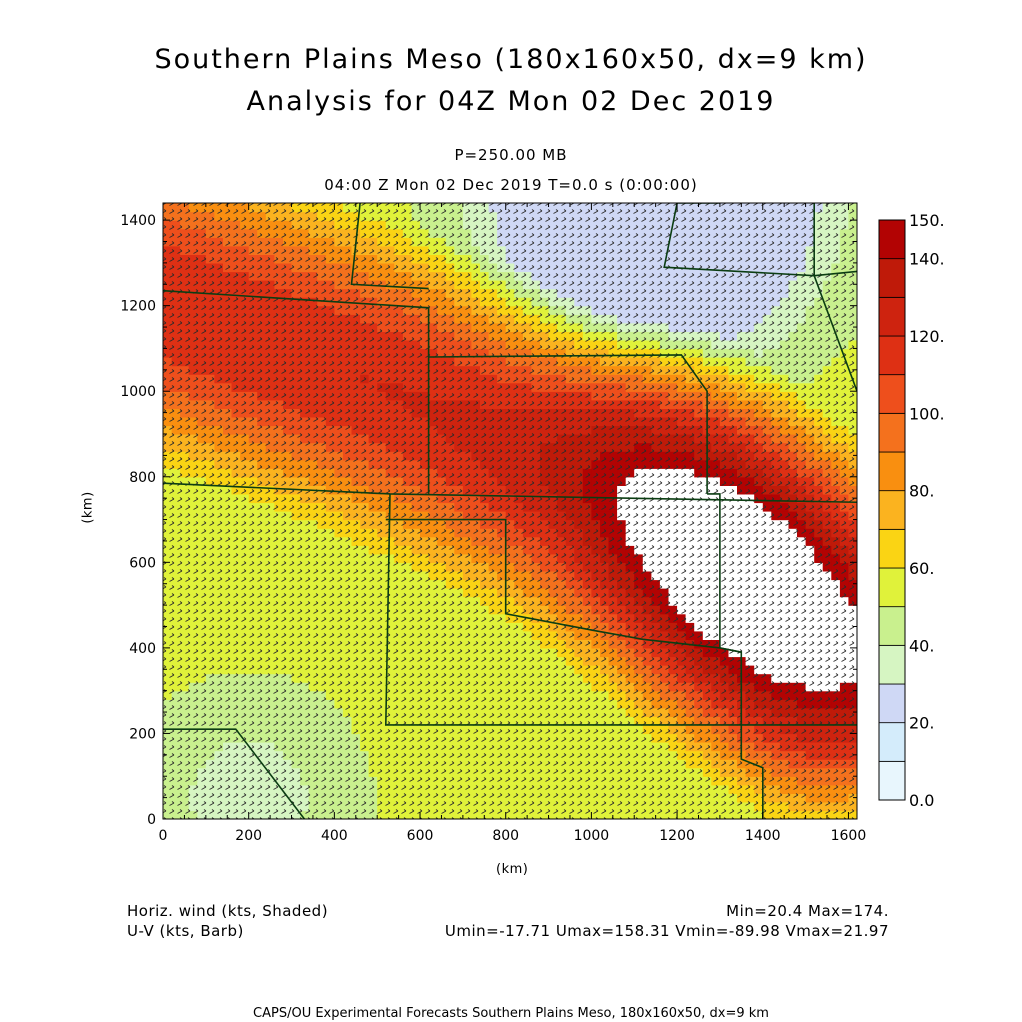 The width and height of the screenshot is (1022, 1022). Describe the element at coordinates (185, 931) in the screenshot. I see `field-barb-label: U-V (kts, Barb)` at that location.